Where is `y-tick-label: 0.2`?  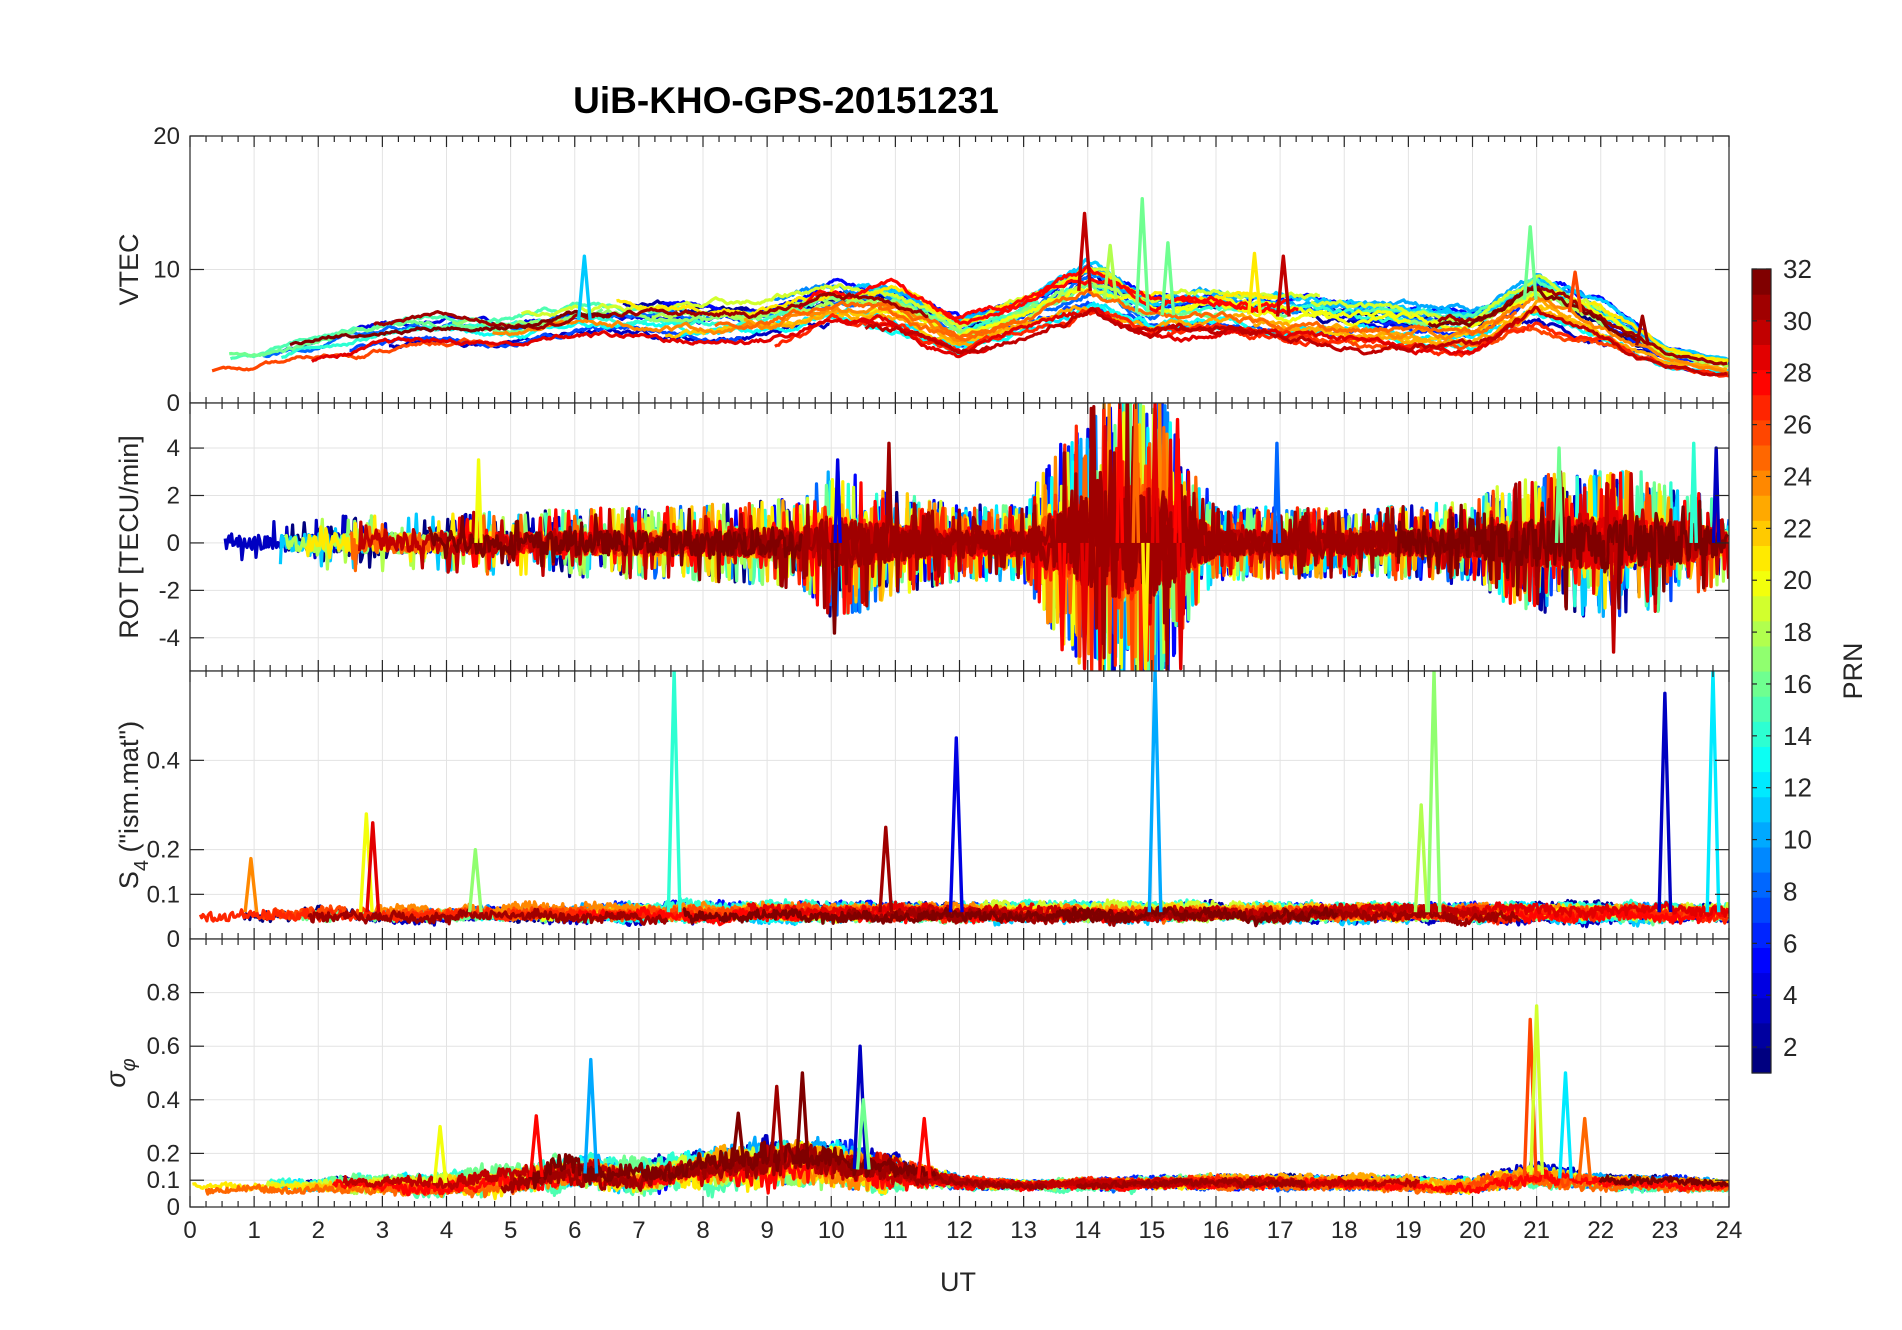
y-tick-label: 0.2 is located at coordinates (163, 850).